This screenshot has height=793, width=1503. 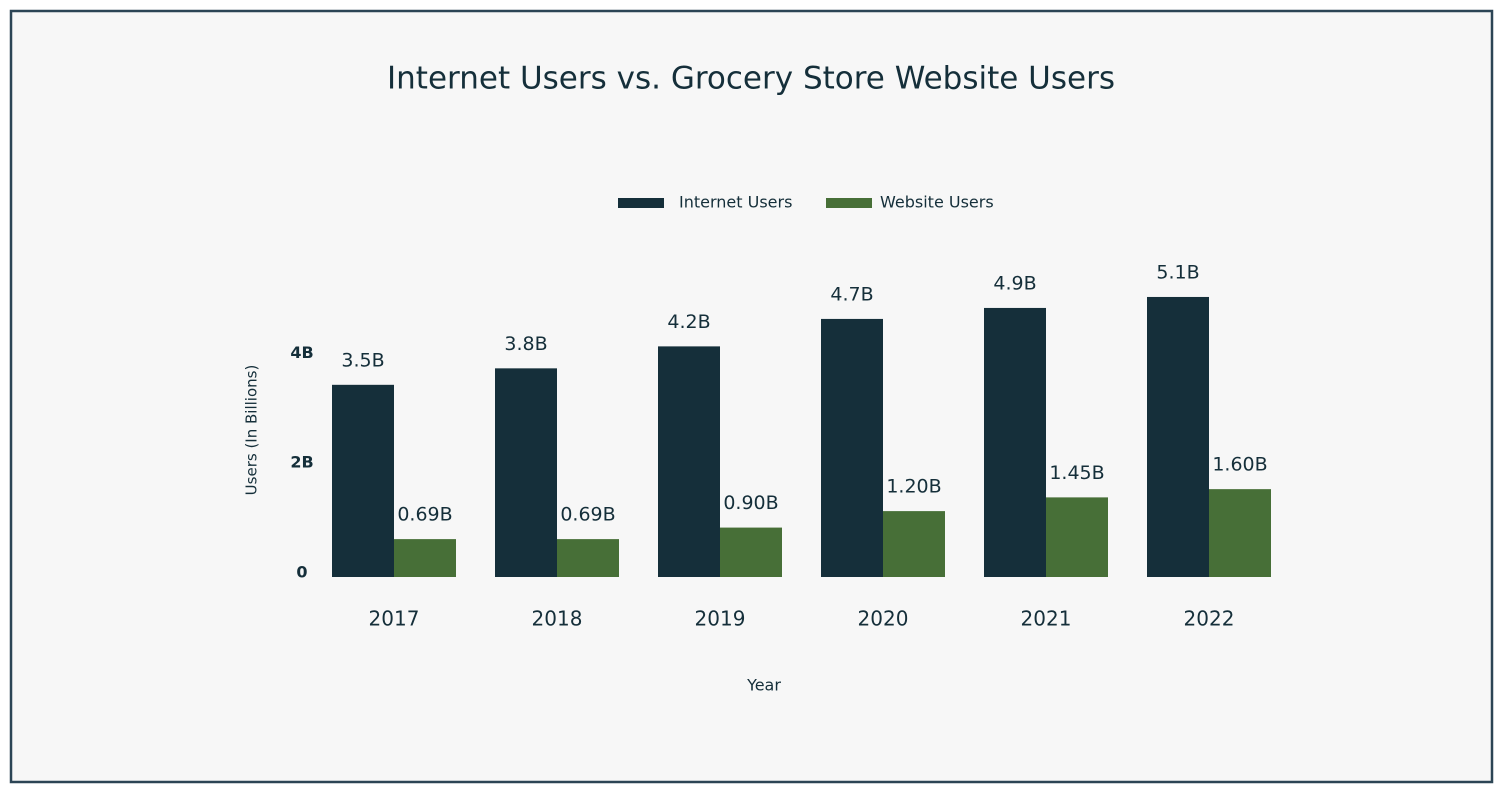 What do you see at coordinates (937, 202) in the screenshot?
I see `legend-label: Website Users` at bounding box center [937, 202].